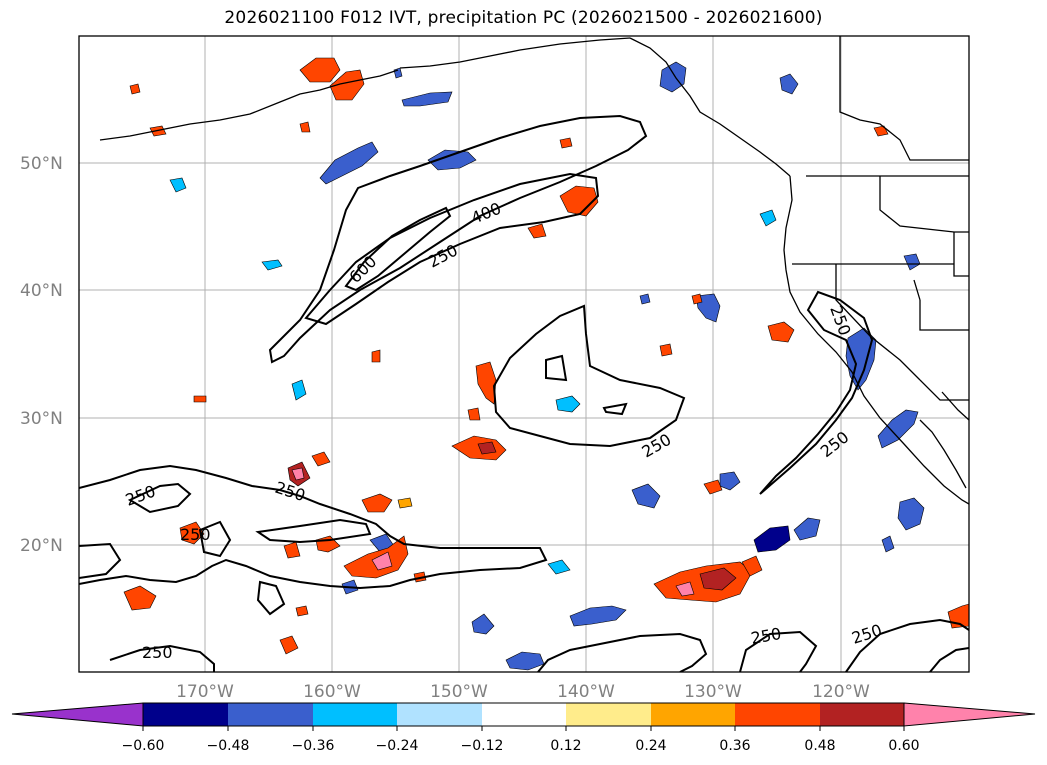  Describe the element at coordinates (397, 746) in the screenshot. I see `colorbar-tick-label: −0.24` at that location.